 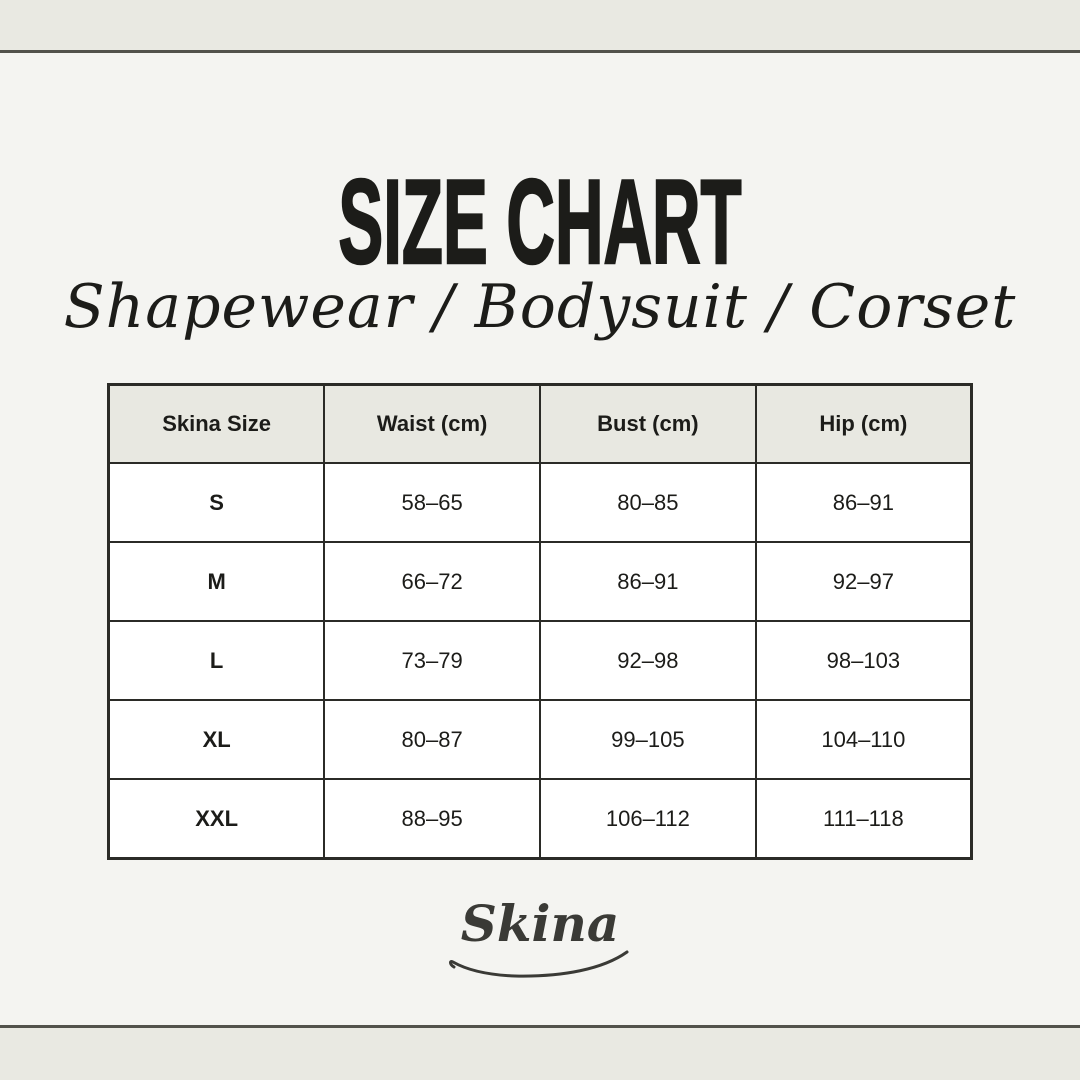 I want to click on table-row: M 66–72 86–91 92–97, so click(x=540, y=581).